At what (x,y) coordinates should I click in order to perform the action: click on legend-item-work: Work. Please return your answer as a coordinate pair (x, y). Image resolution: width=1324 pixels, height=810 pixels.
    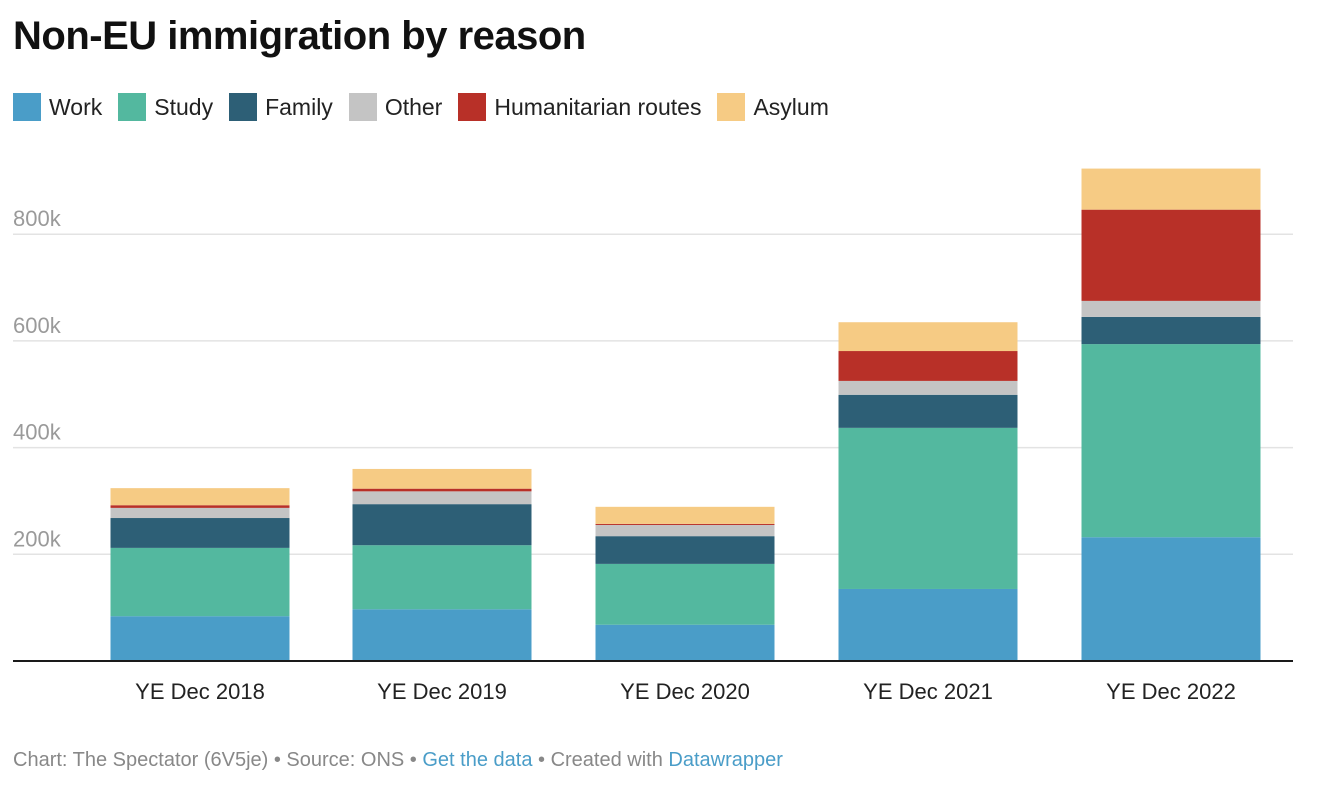
    Looking at the image, I should click on (57, 107).